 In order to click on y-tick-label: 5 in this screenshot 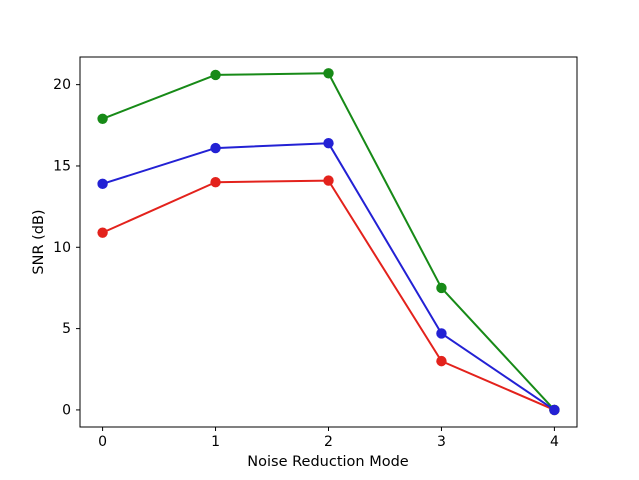, I will do `click(66, 329)`.